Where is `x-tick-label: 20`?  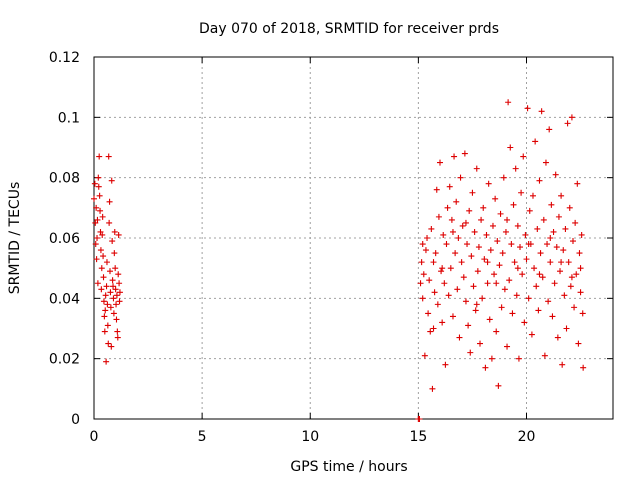 x-tick-label: 20 is located at coordinates (527, 437).